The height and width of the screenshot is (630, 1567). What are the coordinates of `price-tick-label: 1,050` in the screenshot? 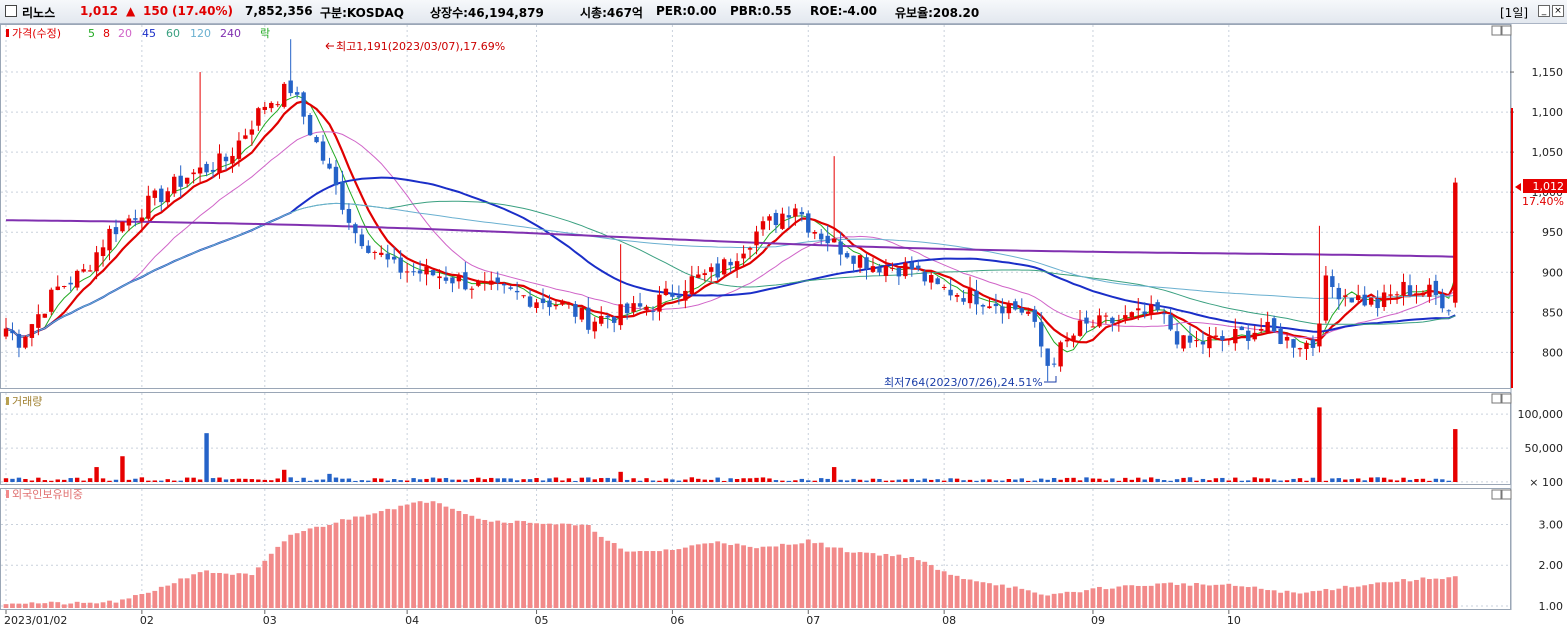 It's located at (1548, 152).